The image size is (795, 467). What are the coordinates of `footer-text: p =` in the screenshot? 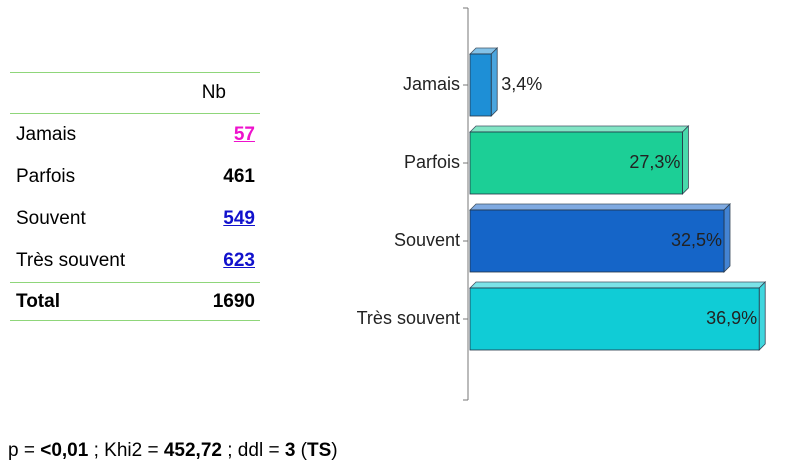 It's located at (24, 450).